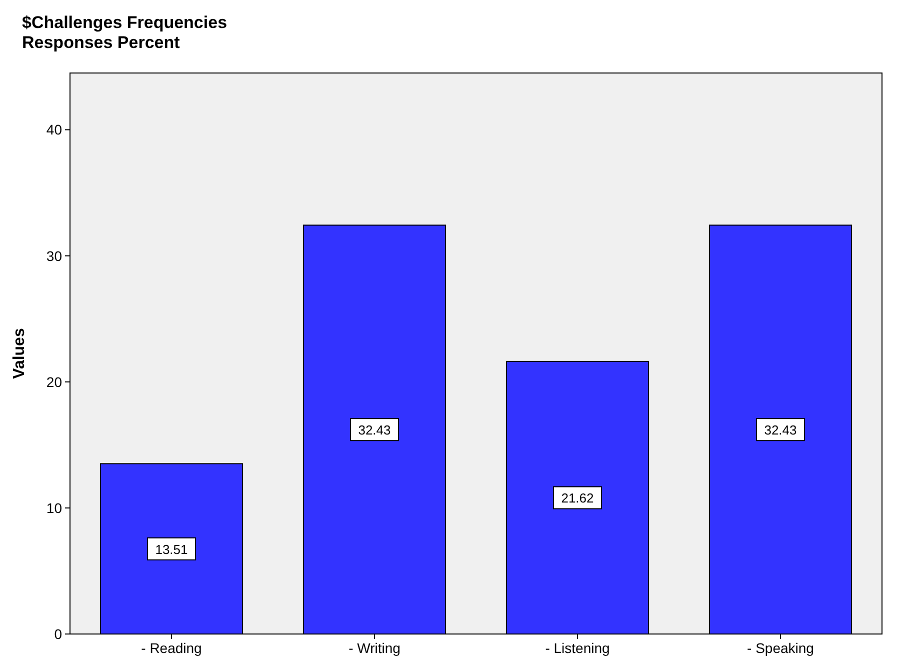  What do you see at coordinates (171, 549) in the screenshot?
I see `data-label: 13.51` at bounding box center [171, 549].